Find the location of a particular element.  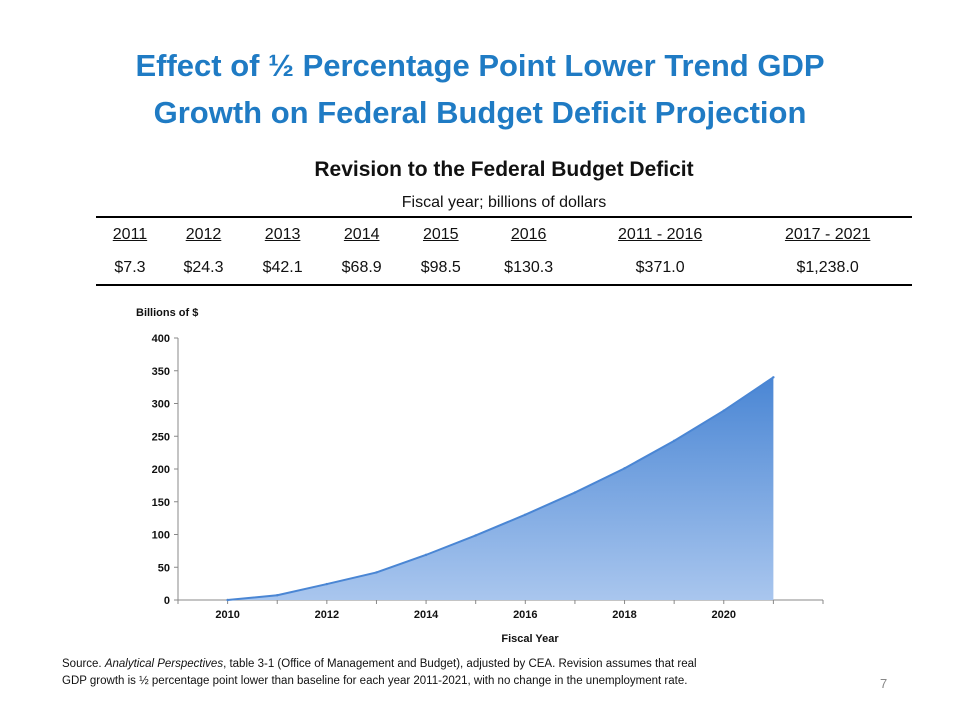

y-tick-label: 300 is located at coordinates (161, 405).